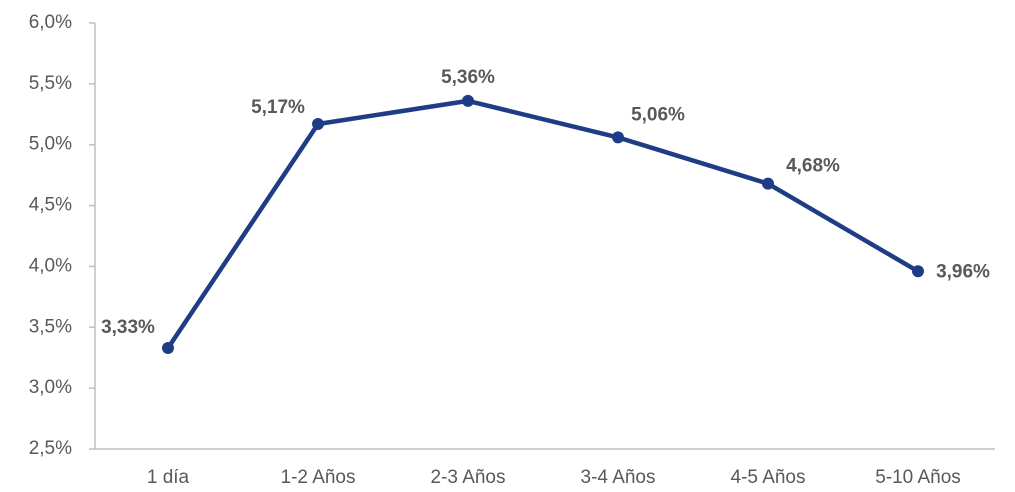 The height and width of the screenshot is (492, 1015). I want to click on value-label: 3,33%, so click(128, 327).